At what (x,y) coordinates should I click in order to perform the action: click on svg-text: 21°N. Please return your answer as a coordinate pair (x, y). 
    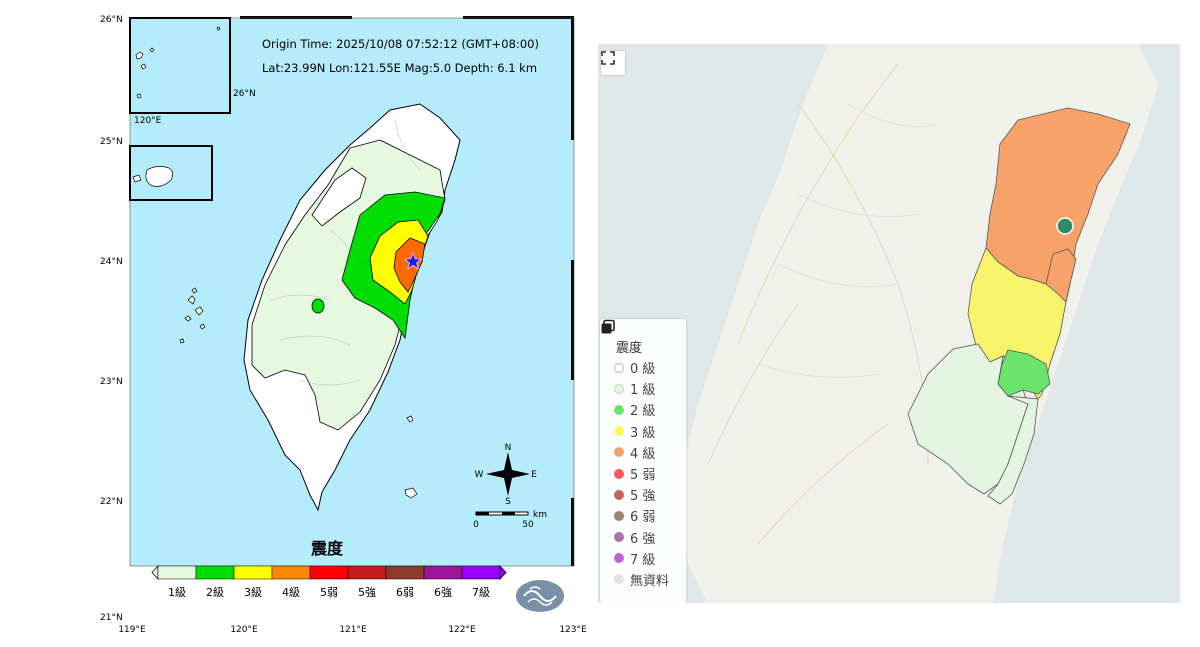
    Looking at the image, I should click on (111, 618).